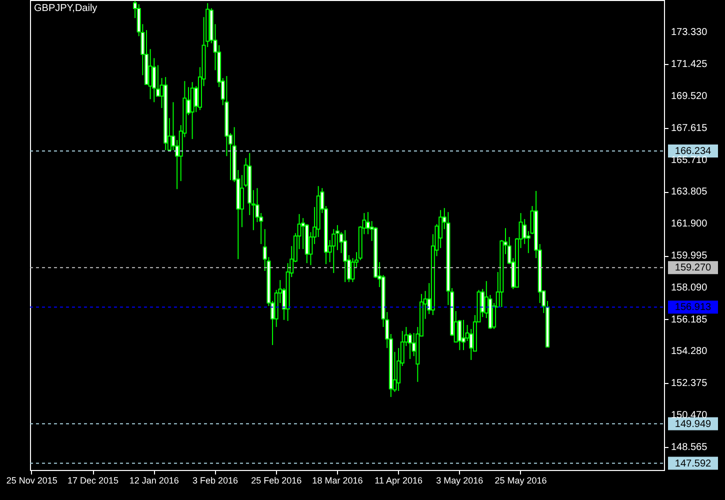  I want to click on x-tick-label: 3 May 2016, so click(460, 481).